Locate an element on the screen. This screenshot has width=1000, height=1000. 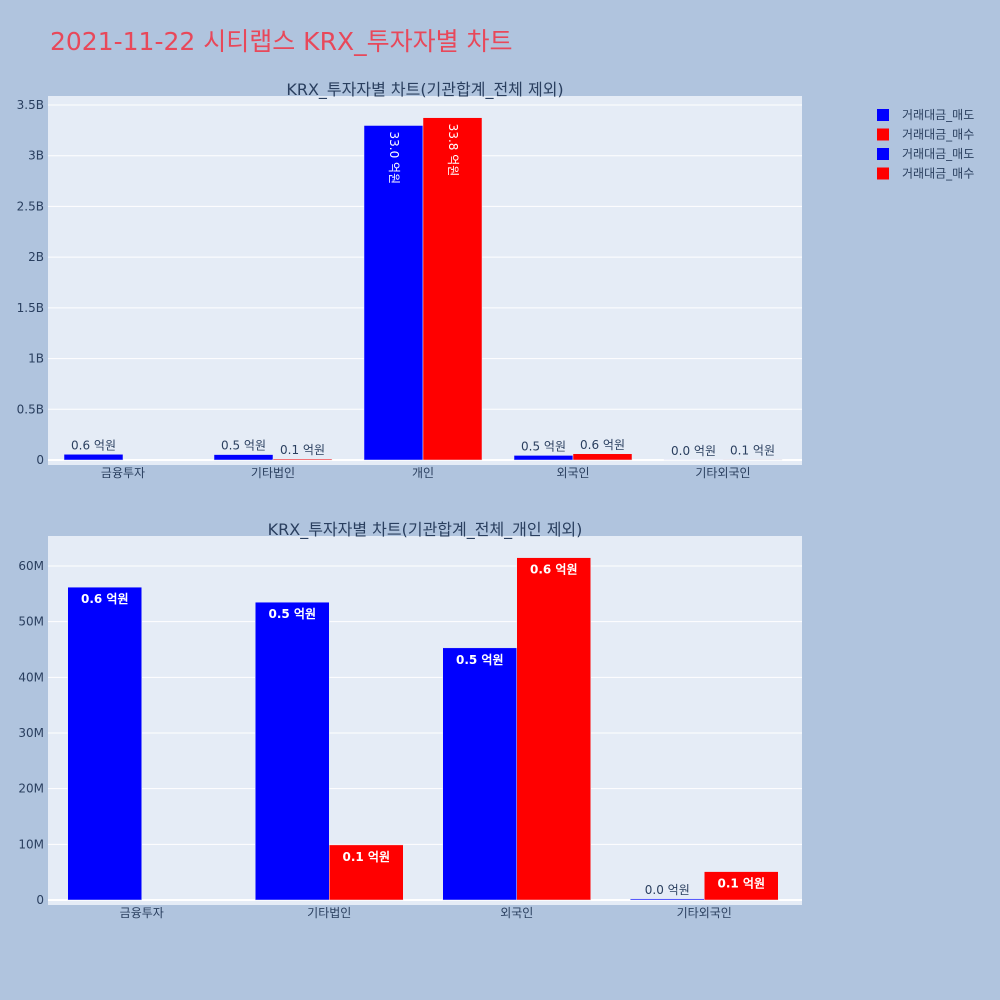
y-tick-label: 3.5B is located at coordinates (30, 105).